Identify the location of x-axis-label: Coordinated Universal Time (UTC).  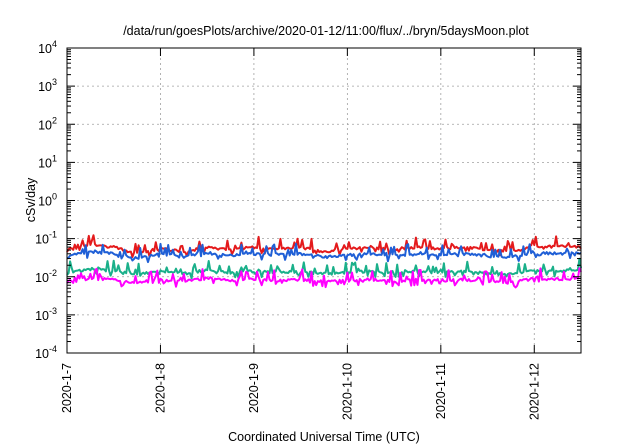
(324, 437).